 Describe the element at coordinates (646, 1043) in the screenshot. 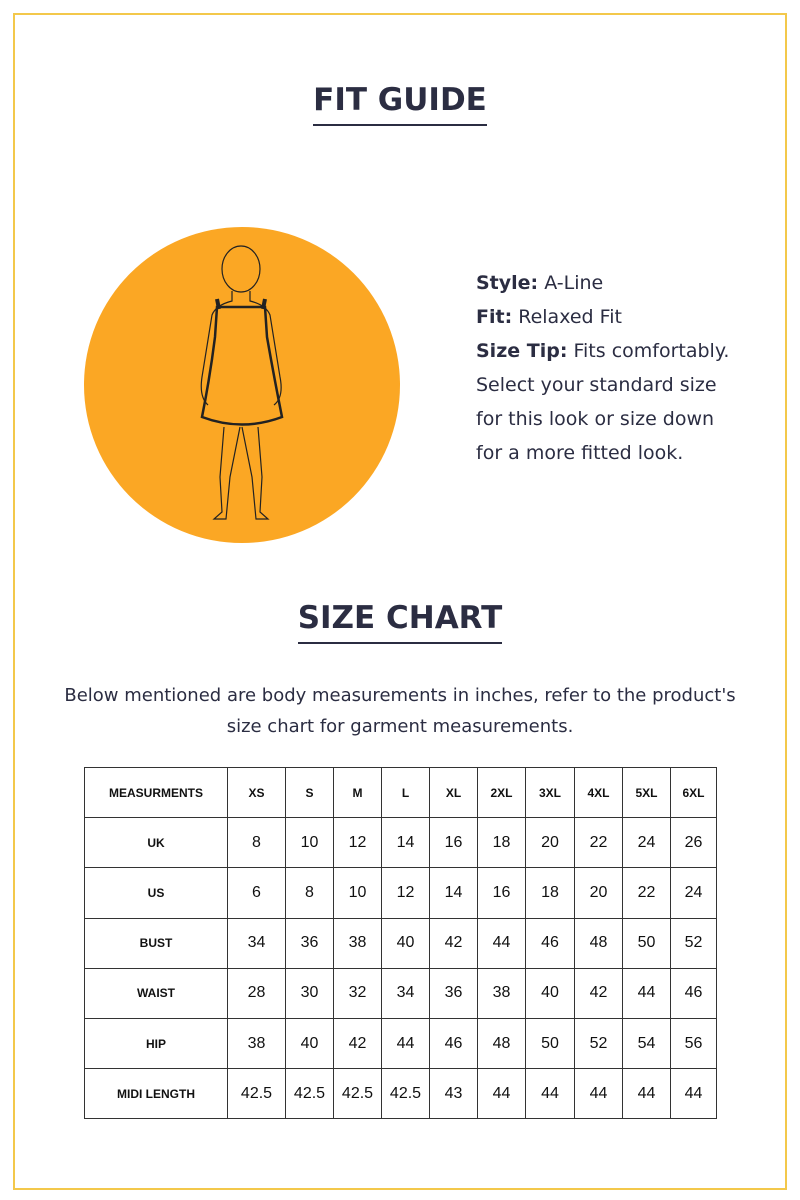

I see `table-cell: 54` at that location.